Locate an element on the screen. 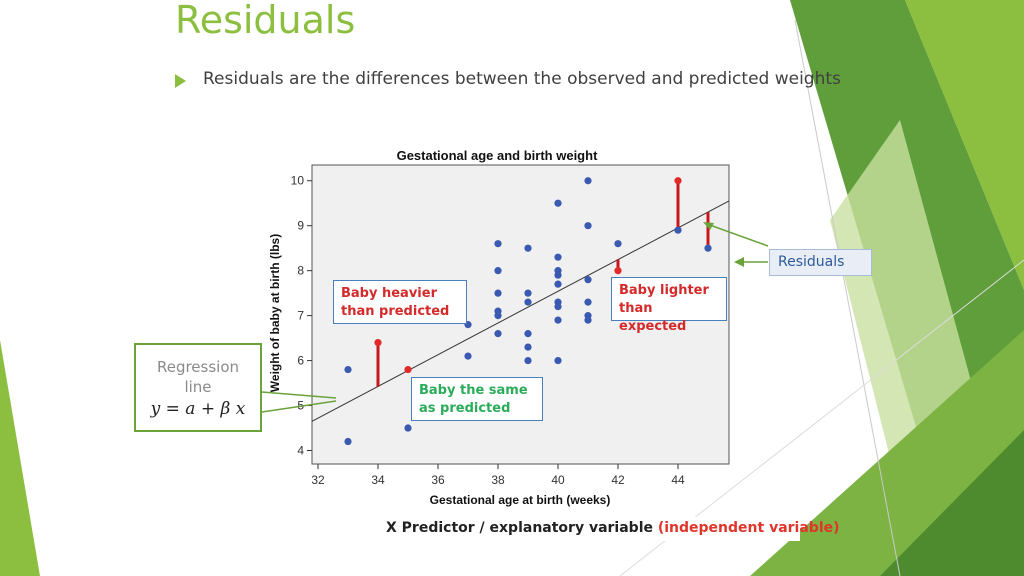 Image resolution: width=1024 pixels, height=576 pixels. regression-label: Regression line is located at coordinates (198, 377).